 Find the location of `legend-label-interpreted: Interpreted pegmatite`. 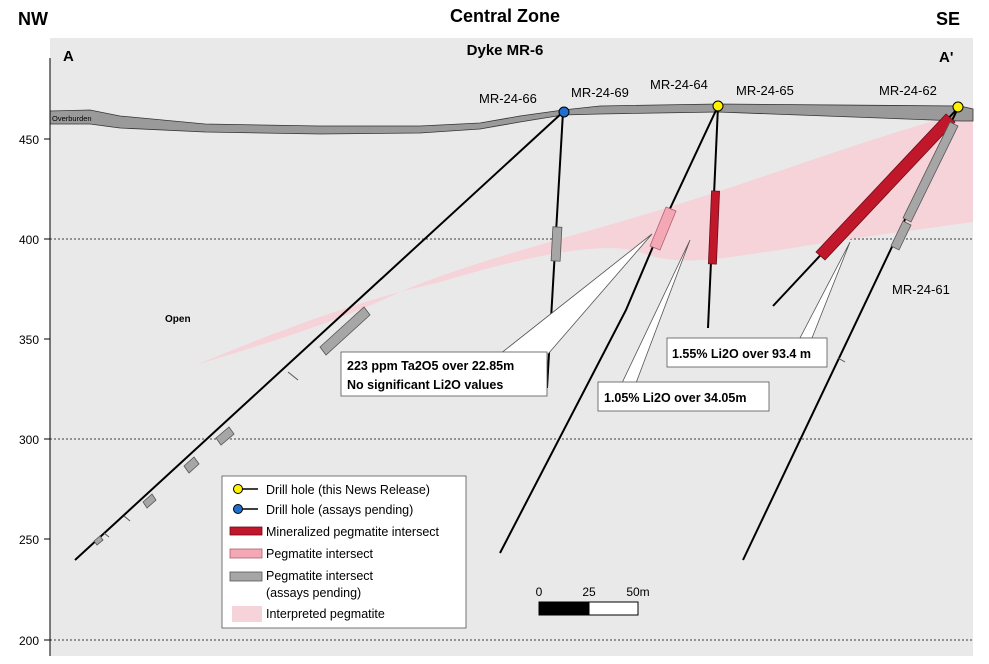

legend-label-interpreted: Interpreted pegmatite is located at coordinates (325, 614).